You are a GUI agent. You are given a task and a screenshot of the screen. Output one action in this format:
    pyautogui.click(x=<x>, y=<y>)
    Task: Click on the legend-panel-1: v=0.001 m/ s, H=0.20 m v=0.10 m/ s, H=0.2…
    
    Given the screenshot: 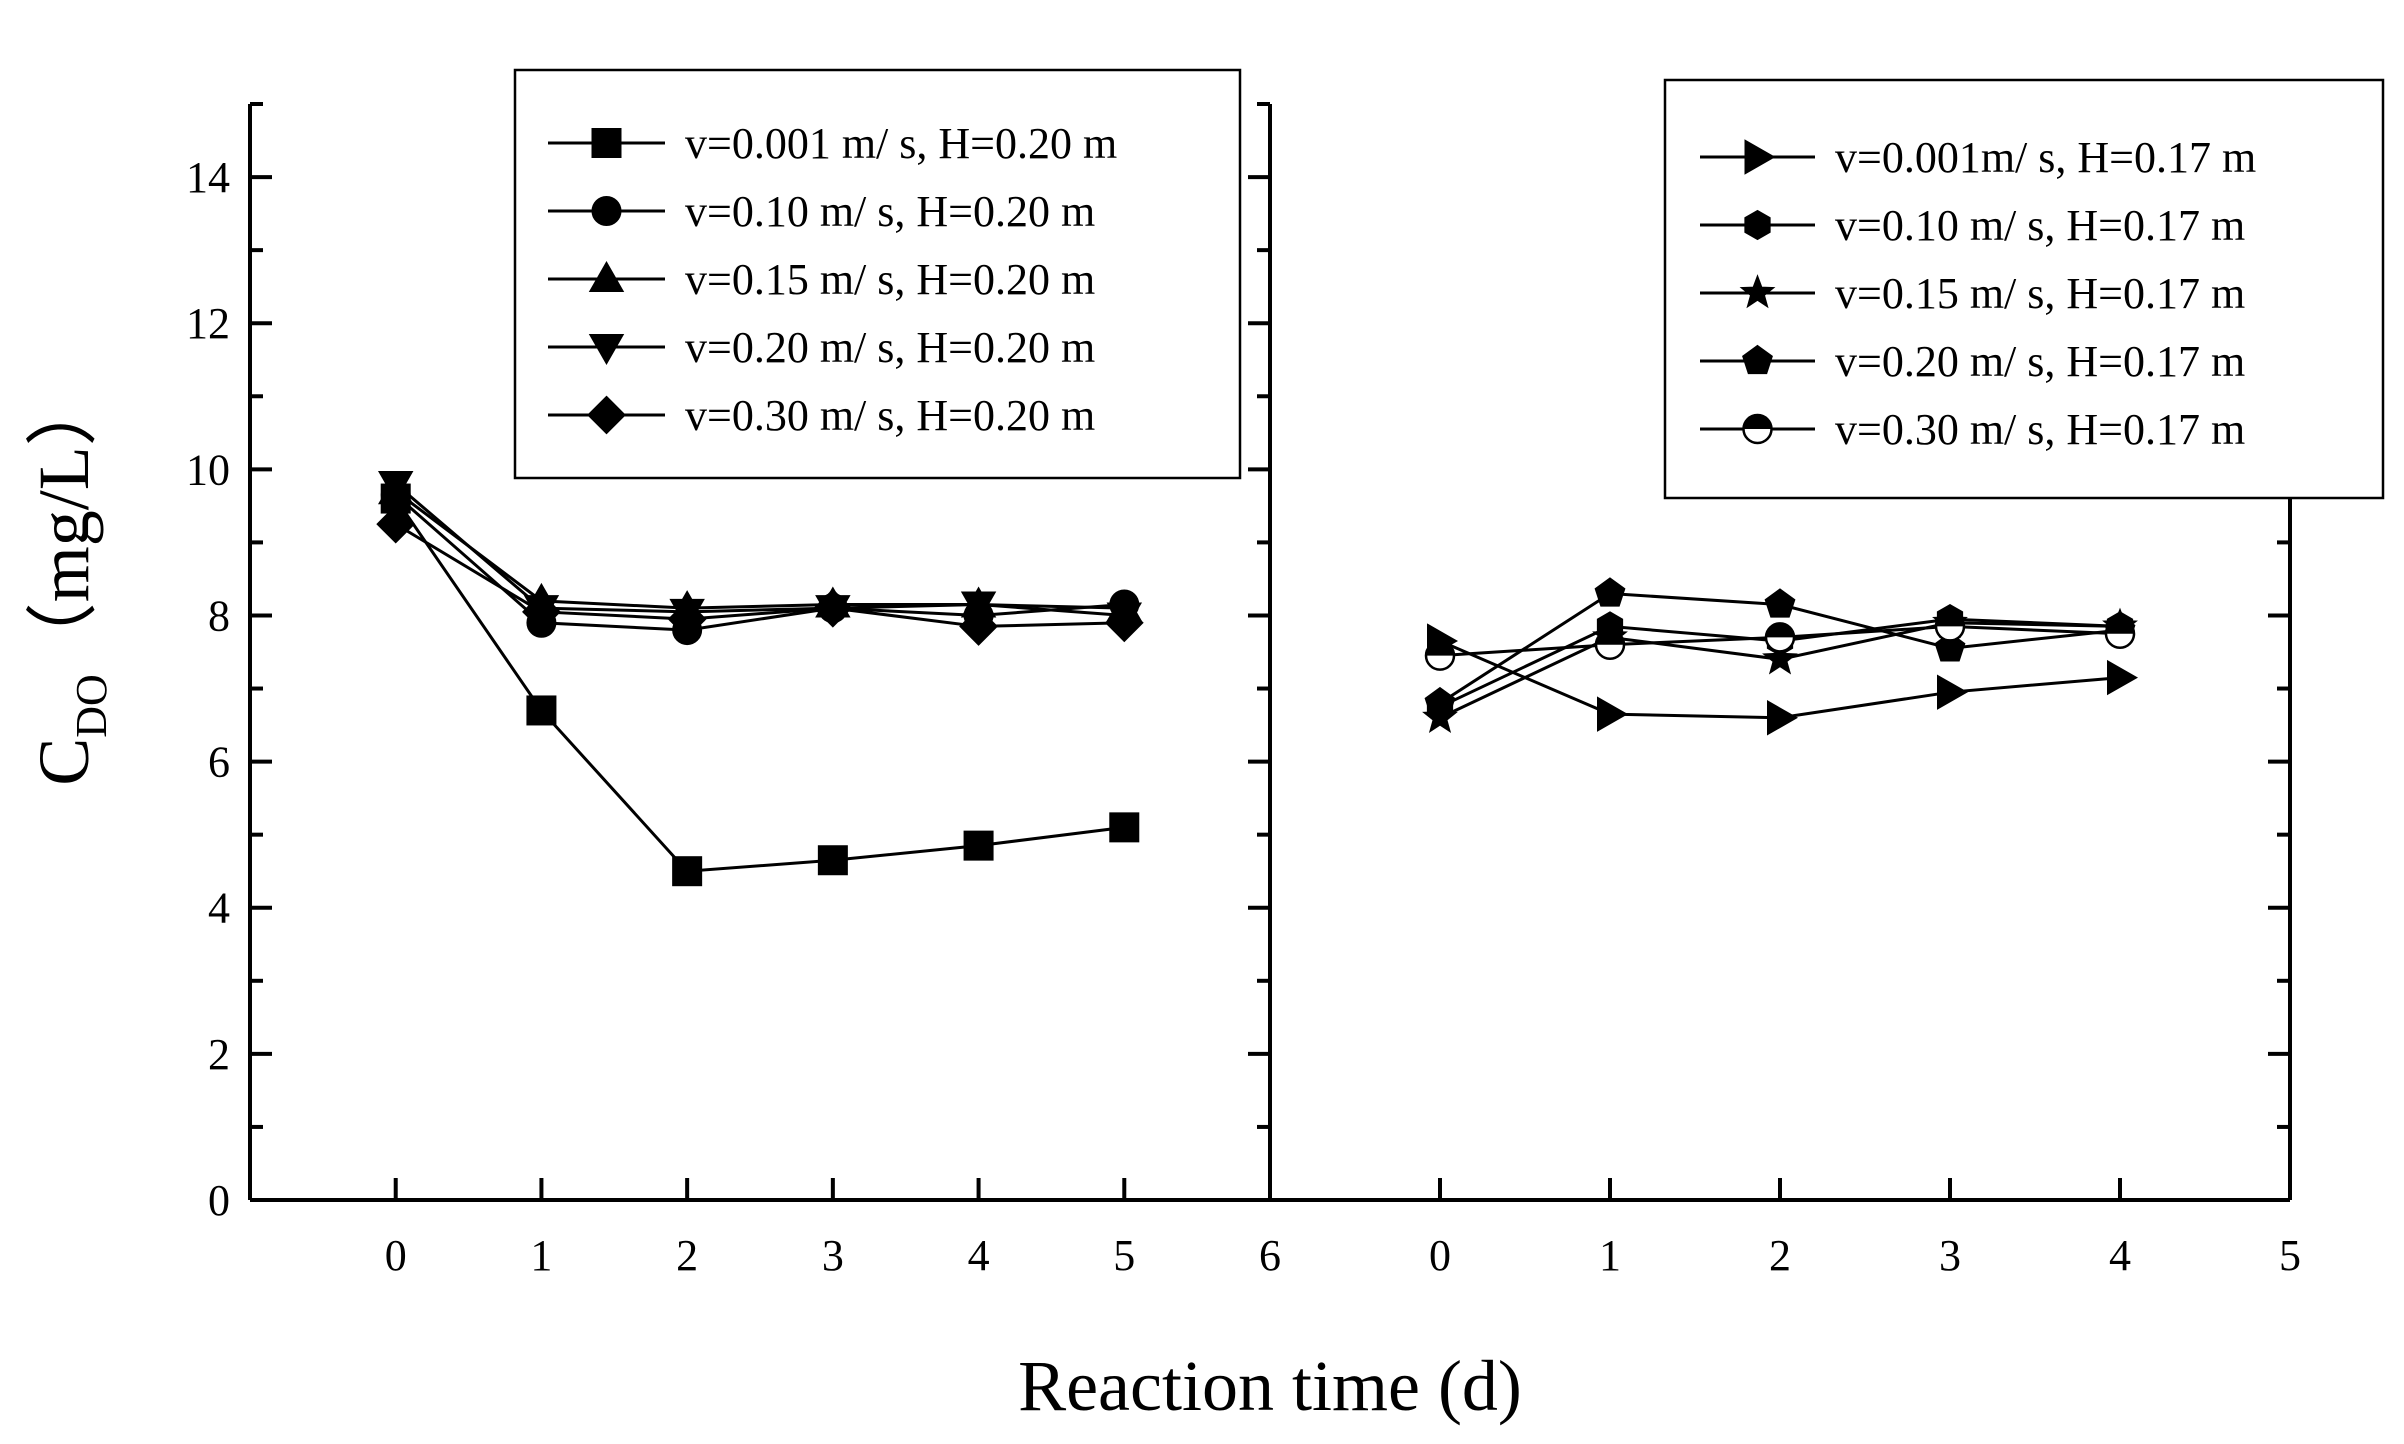 What is the action you would take?
    pyautogui.click(x=877, y=274)
    